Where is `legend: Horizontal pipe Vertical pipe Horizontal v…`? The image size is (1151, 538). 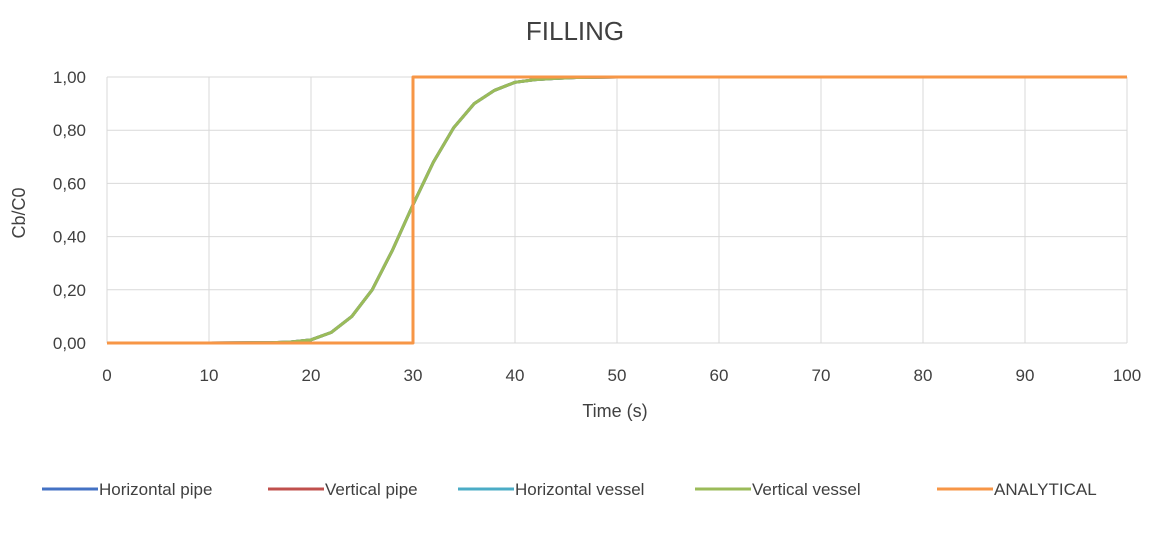 legend: Horizontal pipe Vertical pipe Horizontal v… is located at coordinates (569, 489).